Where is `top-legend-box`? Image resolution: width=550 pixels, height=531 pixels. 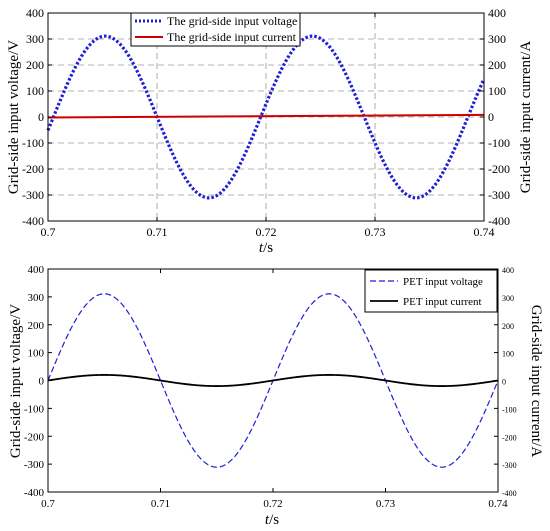
top-legend-box is located at coordinates (215, 29).